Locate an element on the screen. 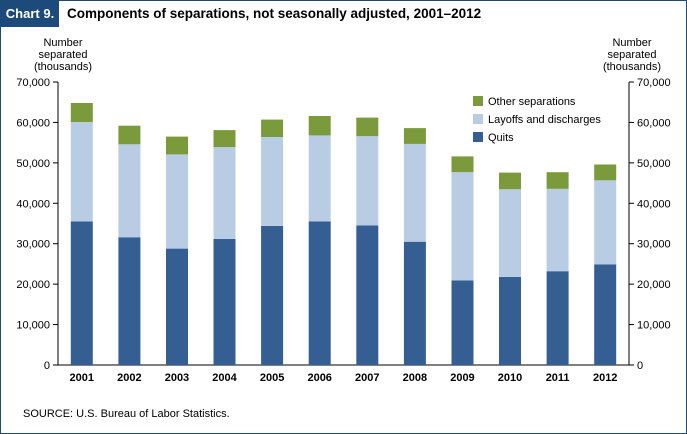 This screenshot has height=434, width=687. left-y-tick-label: 70,000 is located at coordinates (33, 83).